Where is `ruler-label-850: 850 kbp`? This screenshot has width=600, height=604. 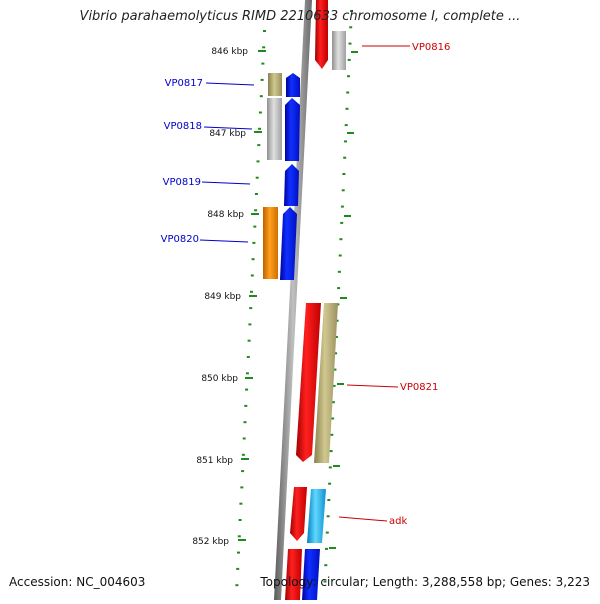
ruler-label-850: 850 kbp is located at coordinates (219, 379).